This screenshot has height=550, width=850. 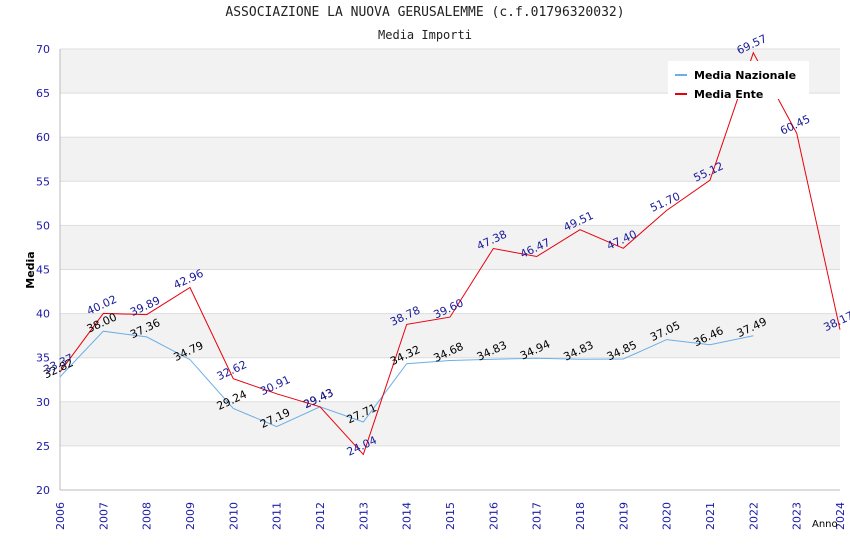 I want to click on legend-label: Media Ente, so click(x=728, y=94).